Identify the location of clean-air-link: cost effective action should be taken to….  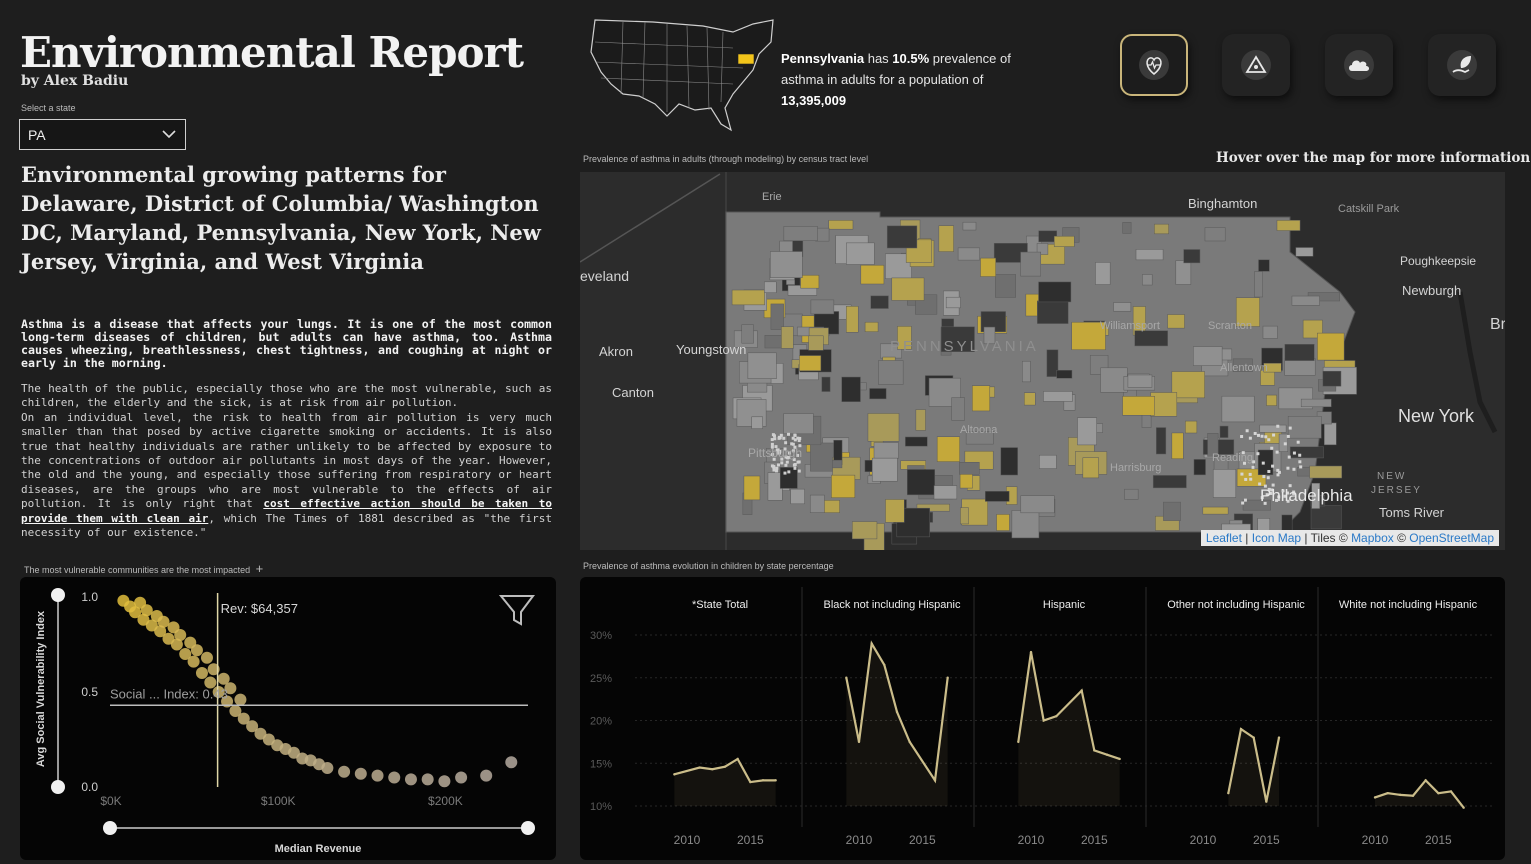
(287, 511).